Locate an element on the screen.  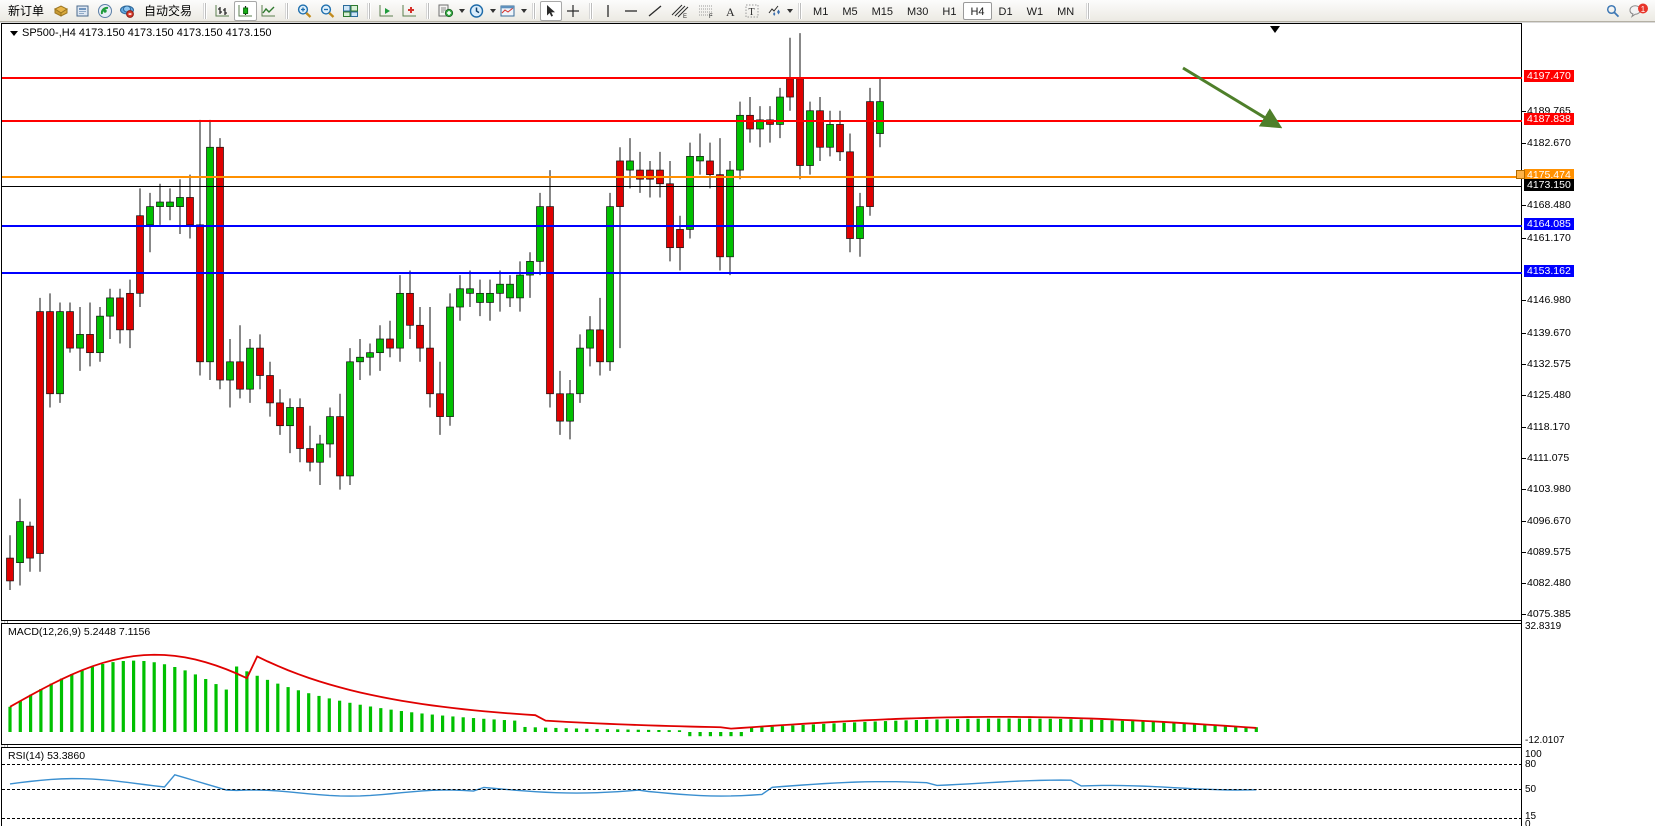
auto-trading-button: 自动交易 is located at coordinates (168, 11).